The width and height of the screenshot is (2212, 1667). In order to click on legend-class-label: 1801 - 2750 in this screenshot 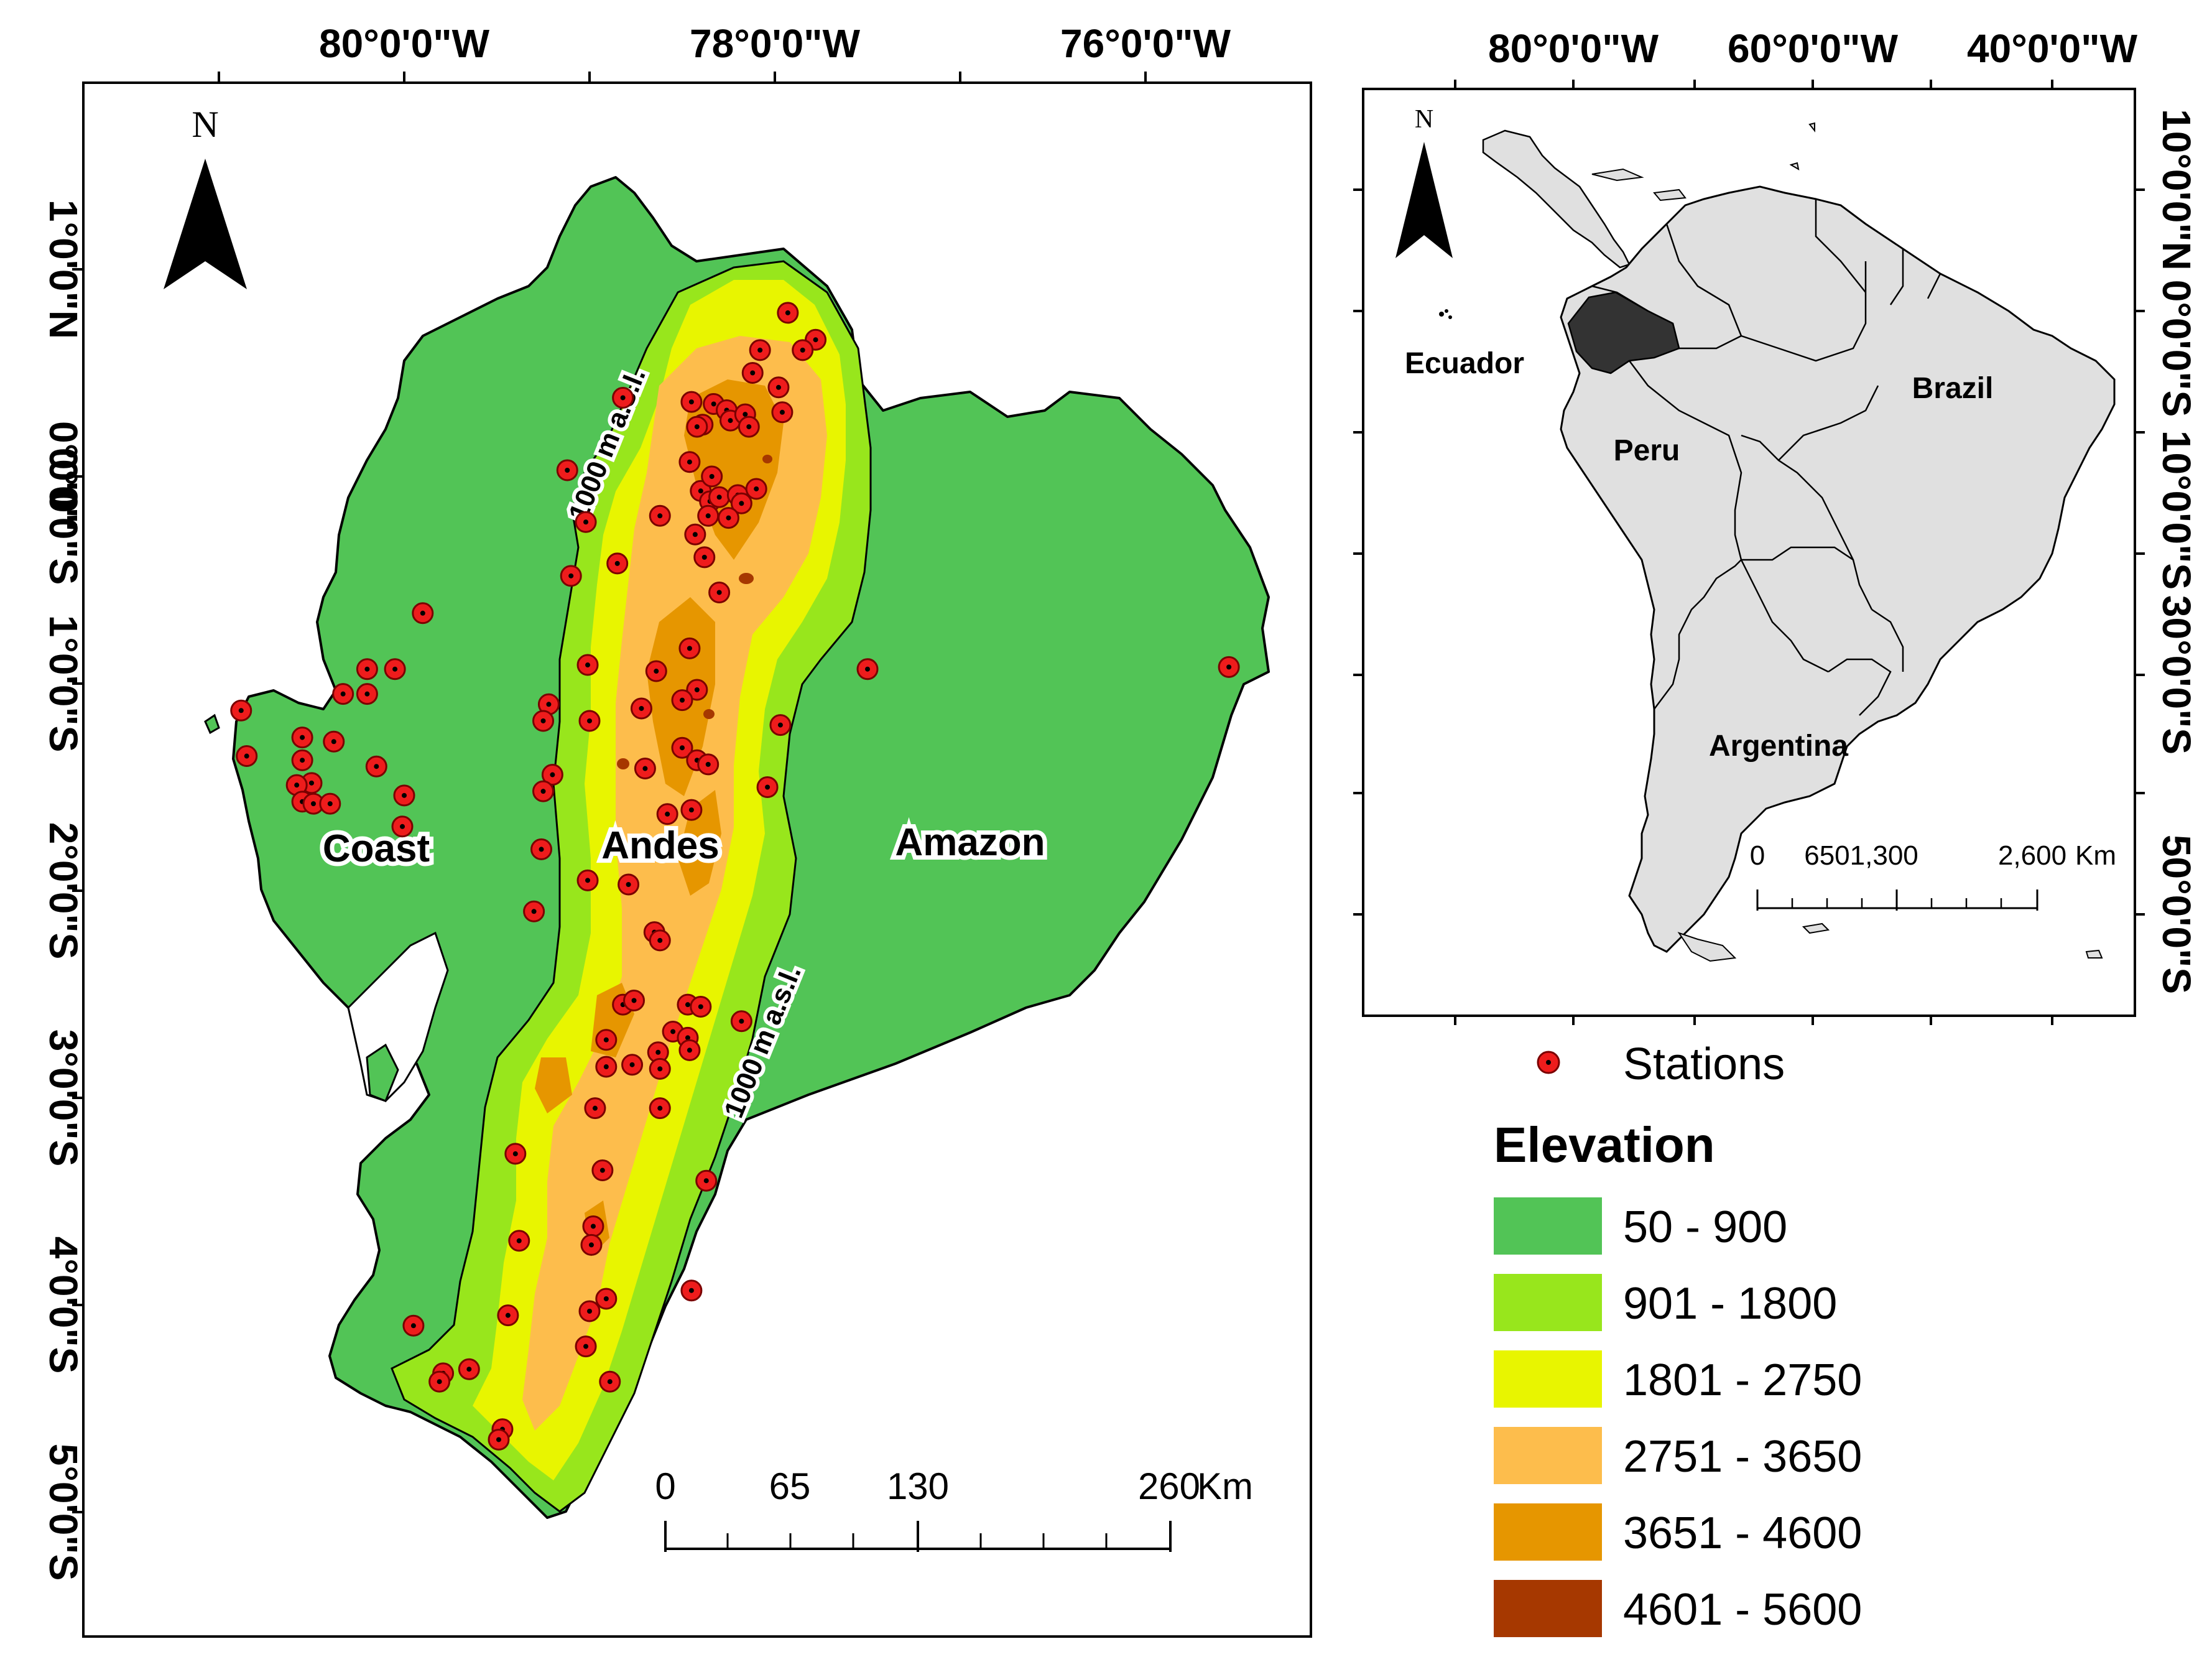, I will do `click(1742, 1380)`.